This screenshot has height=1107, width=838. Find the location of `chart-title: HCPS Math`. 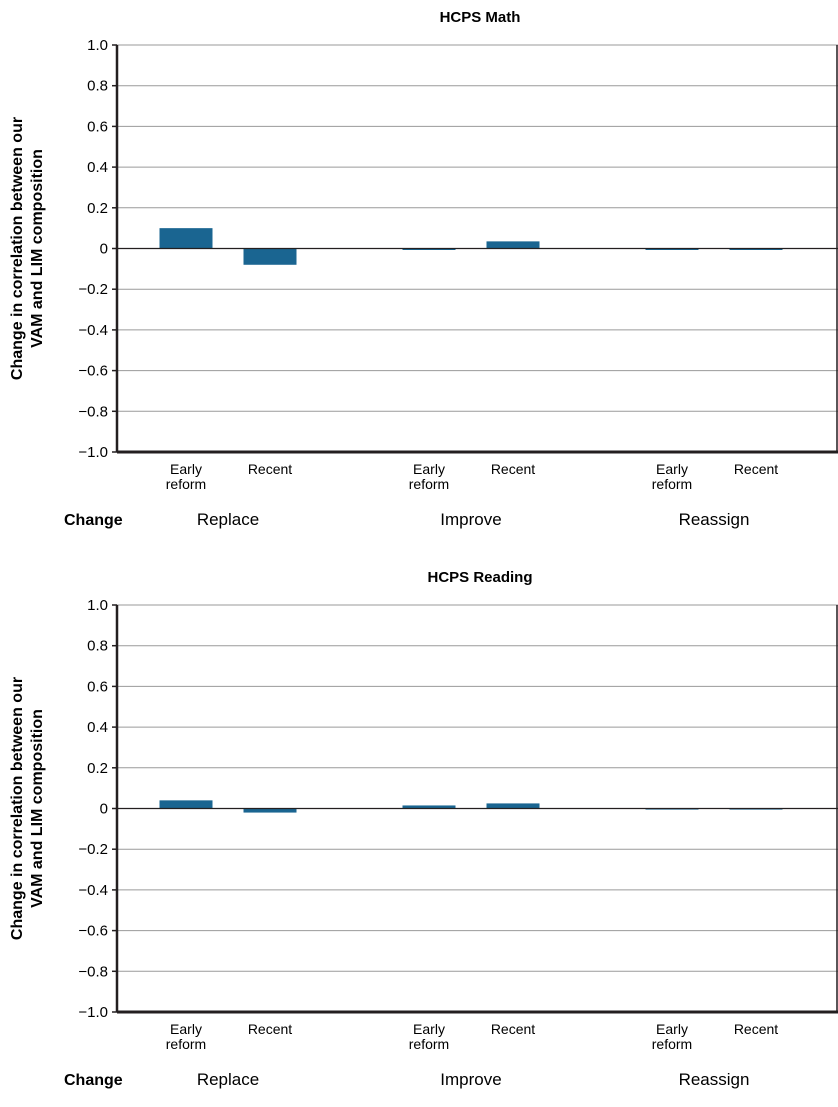

chart-title: HCPS Math is located at coordinates (480, 17).